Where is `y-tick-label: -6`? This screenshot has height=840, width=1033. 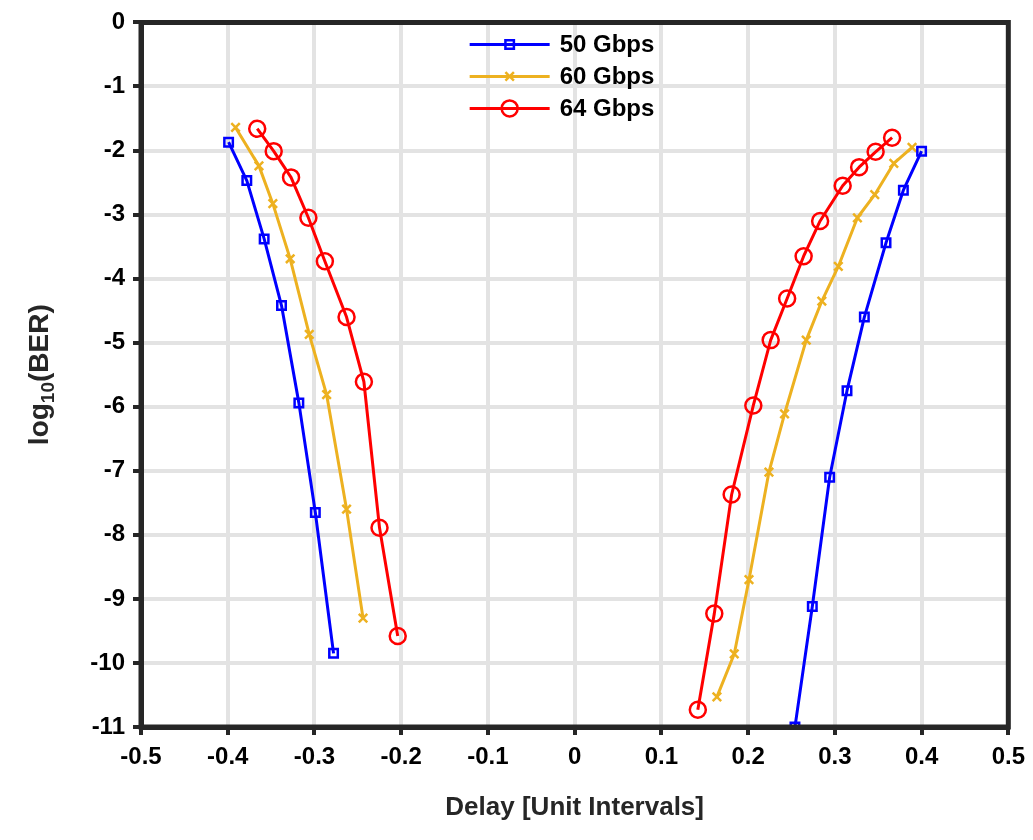 y-tick-label: -6 is located at coordinates (114, 405).